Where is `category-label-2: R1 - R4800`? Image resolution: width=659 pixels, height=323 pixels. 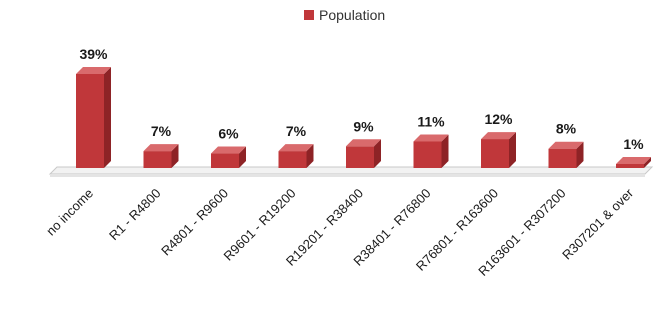 category-label-2: R1 - R4800 is located at coordinates (135, 215).